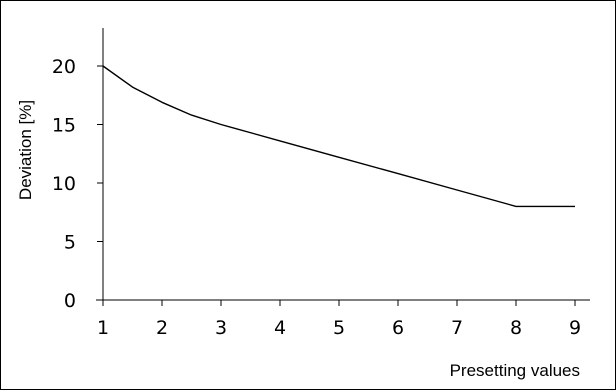 The height and width of the screenshot is (390, 616). I want to click on x-tick-label: 7, so click(457, 328).